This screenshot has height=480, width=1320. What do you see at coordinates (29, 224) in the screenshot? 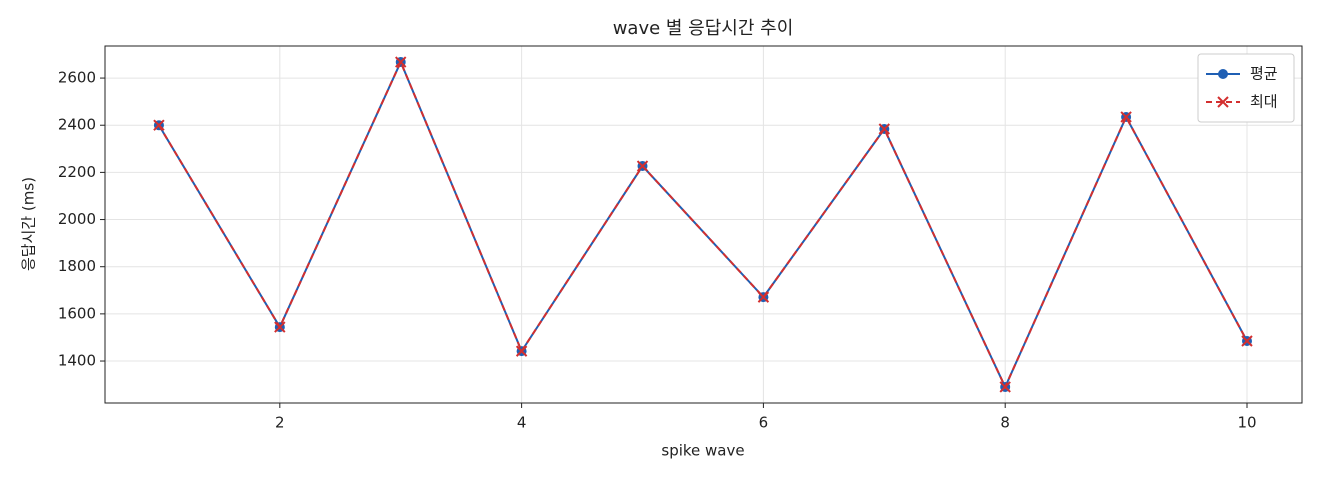
I see `y-axis-label: 응답시간 (ms)` at bounding box center [29, 224].